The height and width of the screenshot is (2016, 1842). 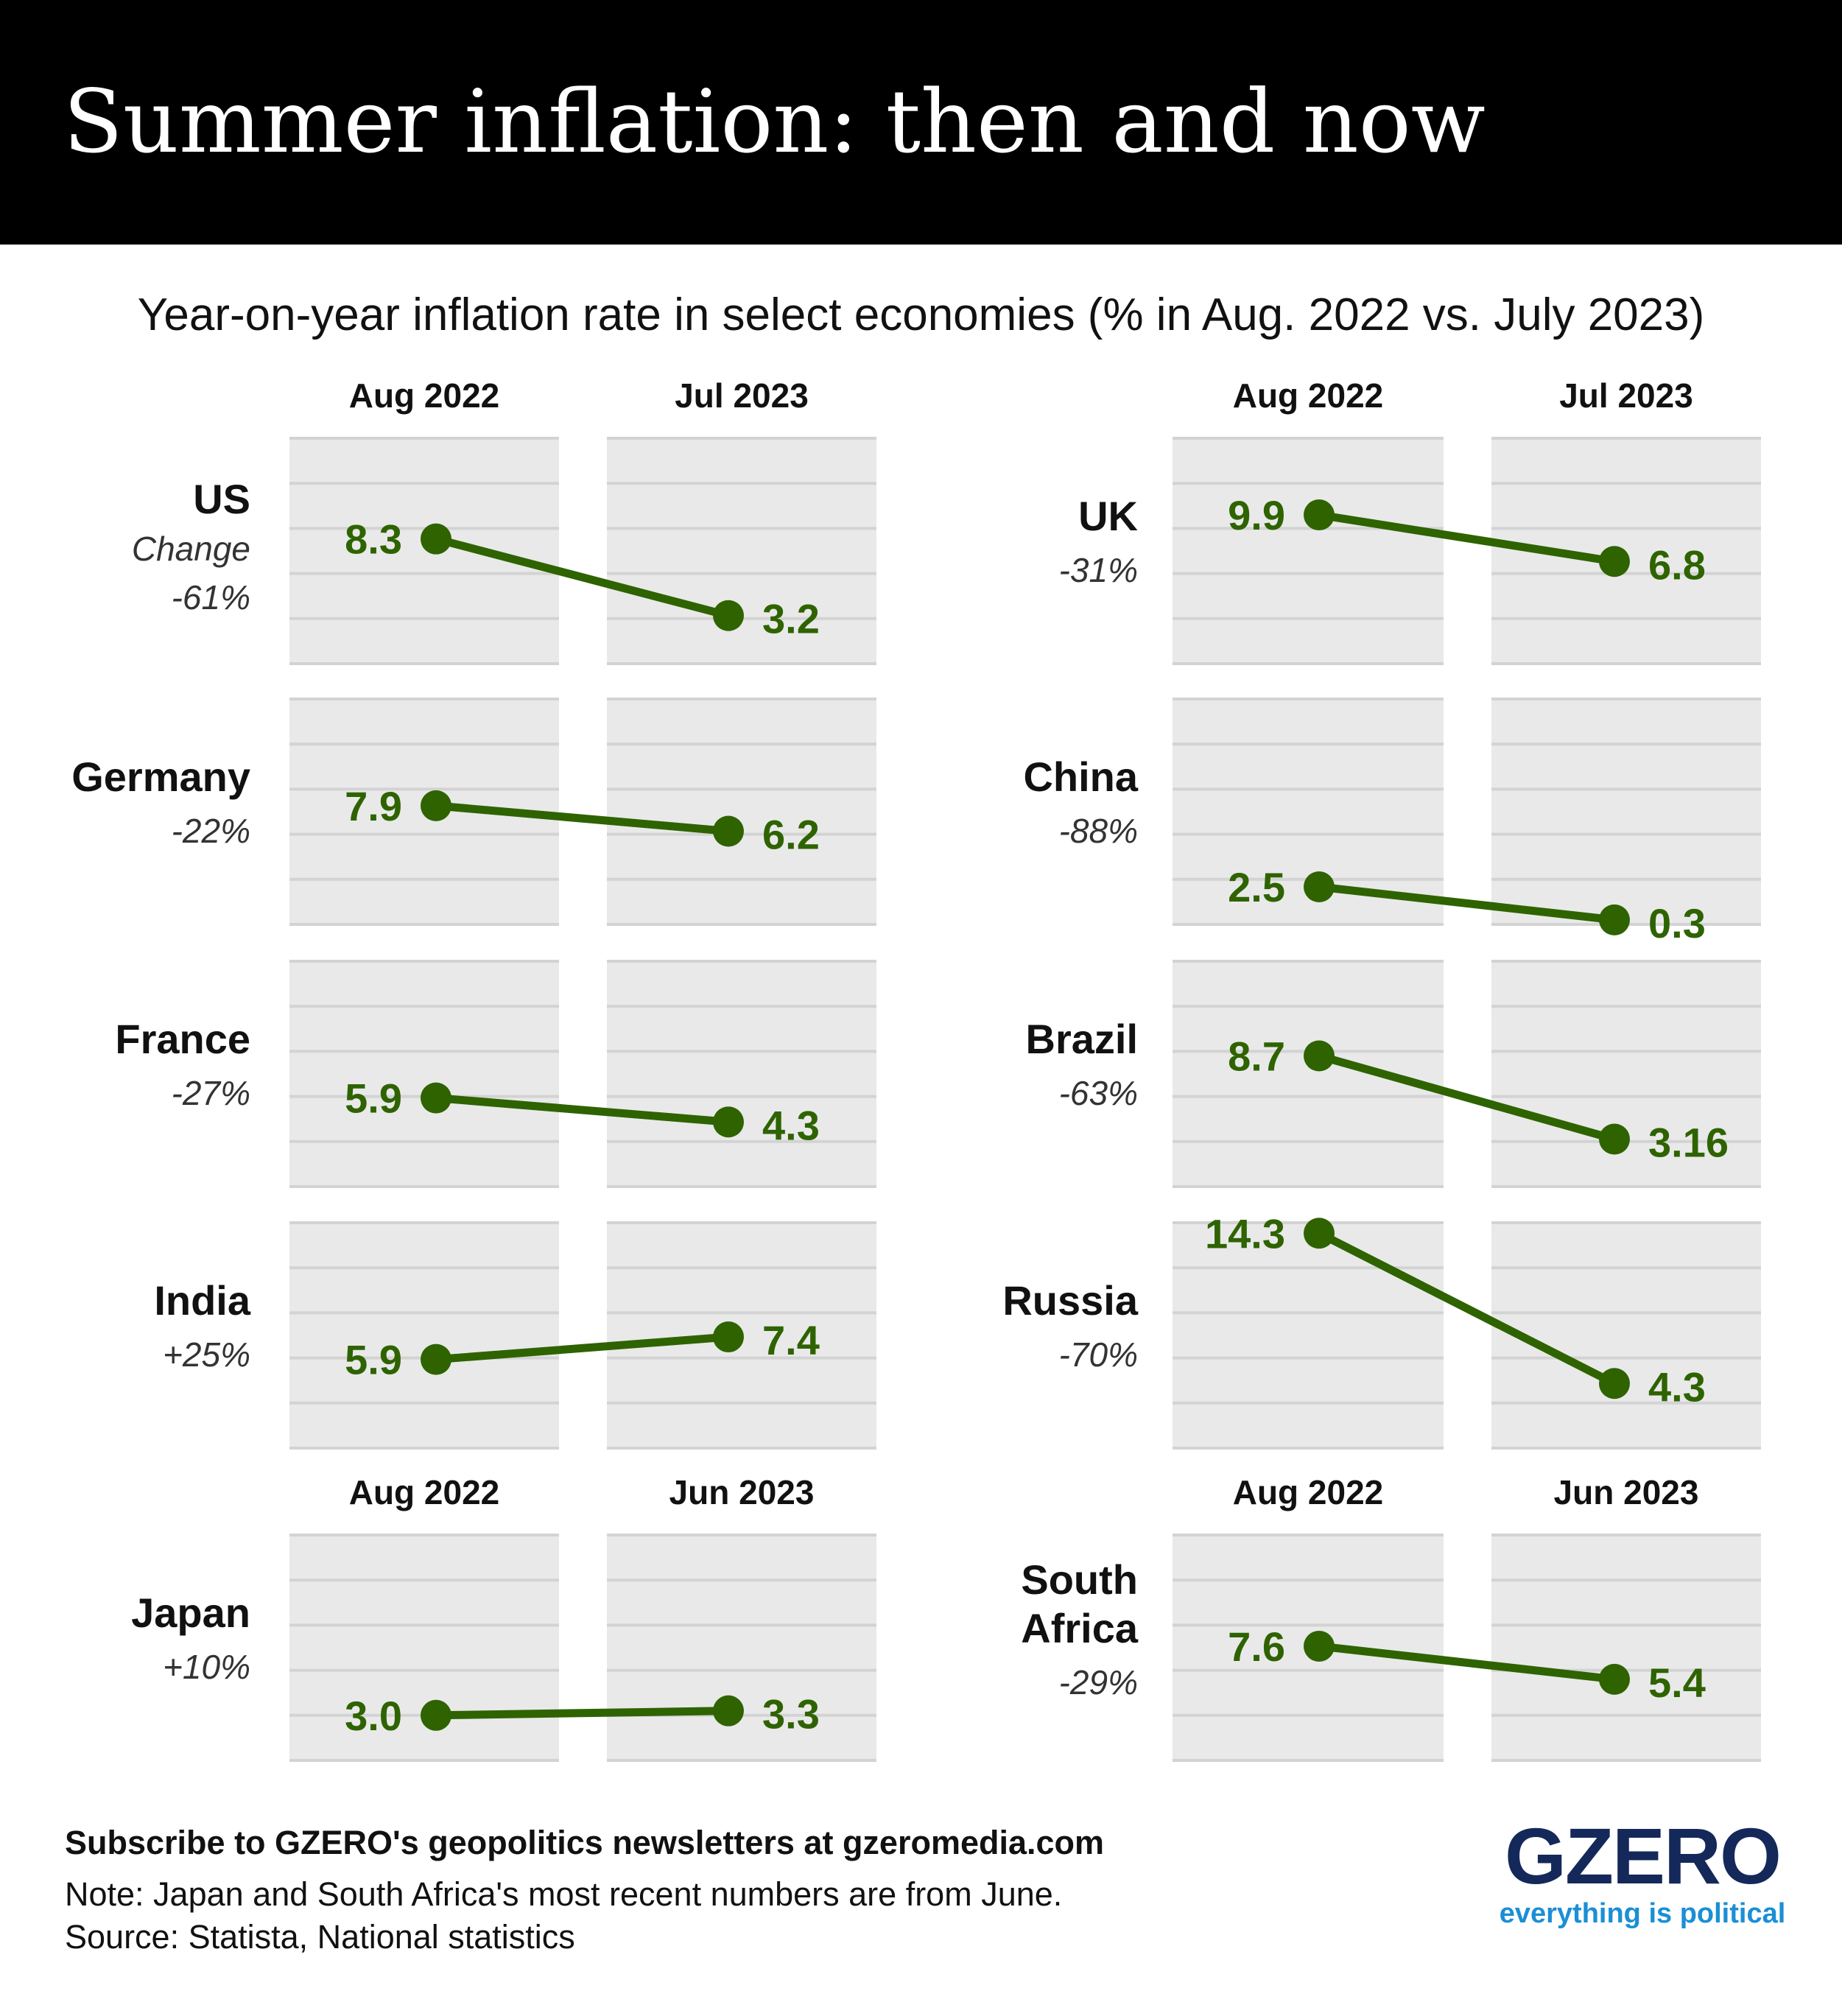 What do you see at coordinates (1098, 1682) in the screenshot?
I see `change-value: -29%` at bounding box center [1098, 1682].